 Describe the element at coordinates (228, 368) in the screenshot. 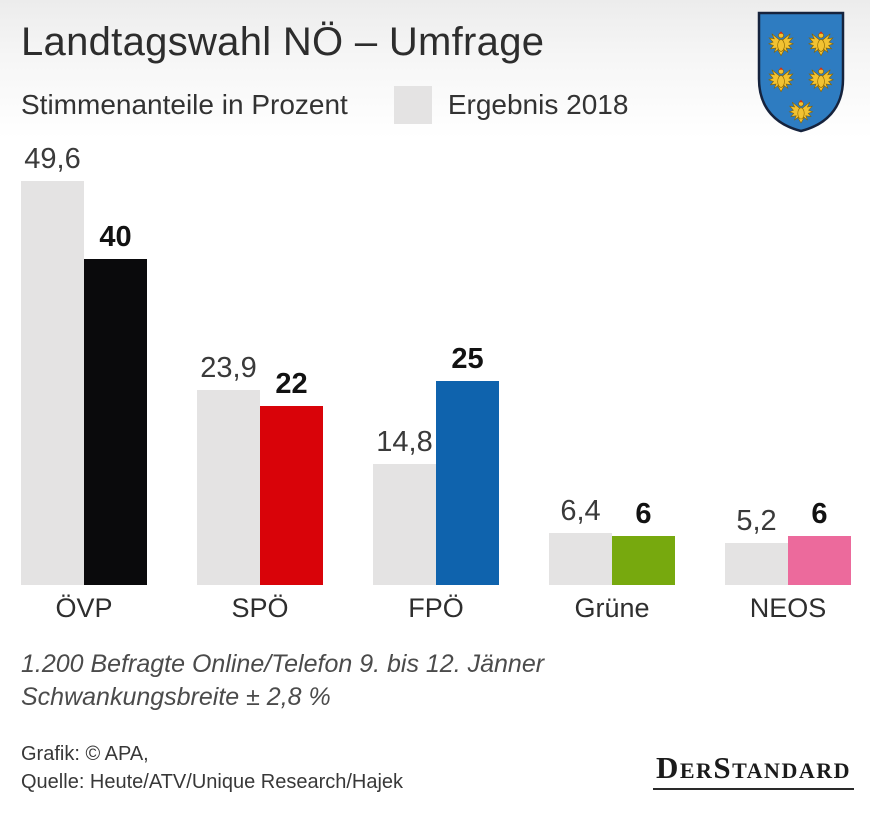

I see `value-label-ergebnis-2018-spo: 23,9` at that location.